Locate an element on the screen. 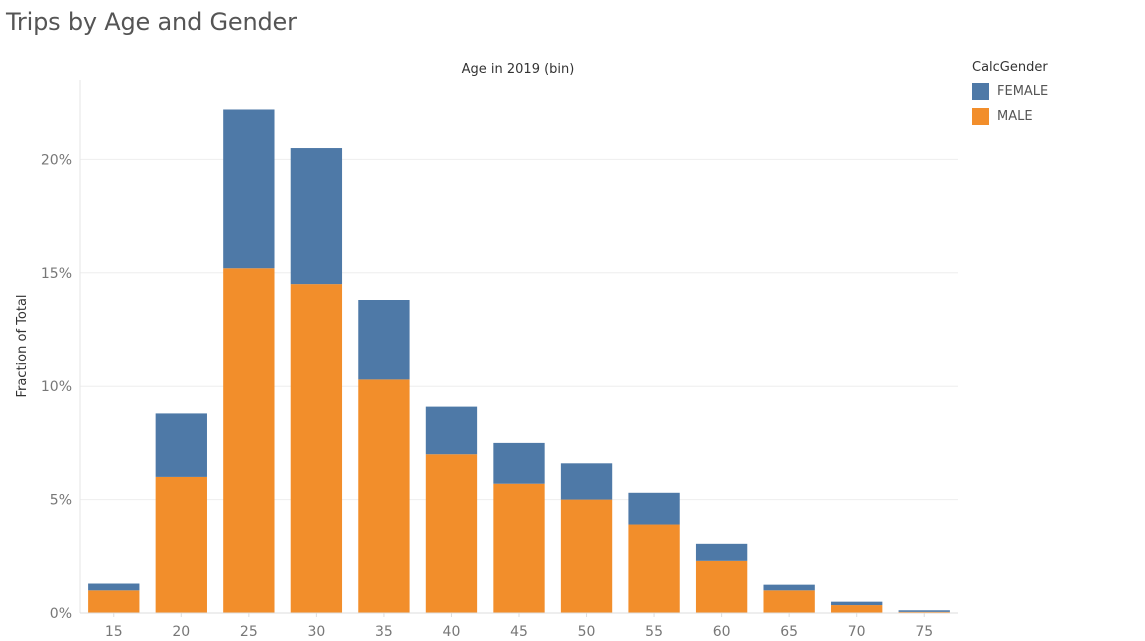 This screenshot has height=641, width=1145. x-tick-label: 25 is located at coordinates (249, 632).